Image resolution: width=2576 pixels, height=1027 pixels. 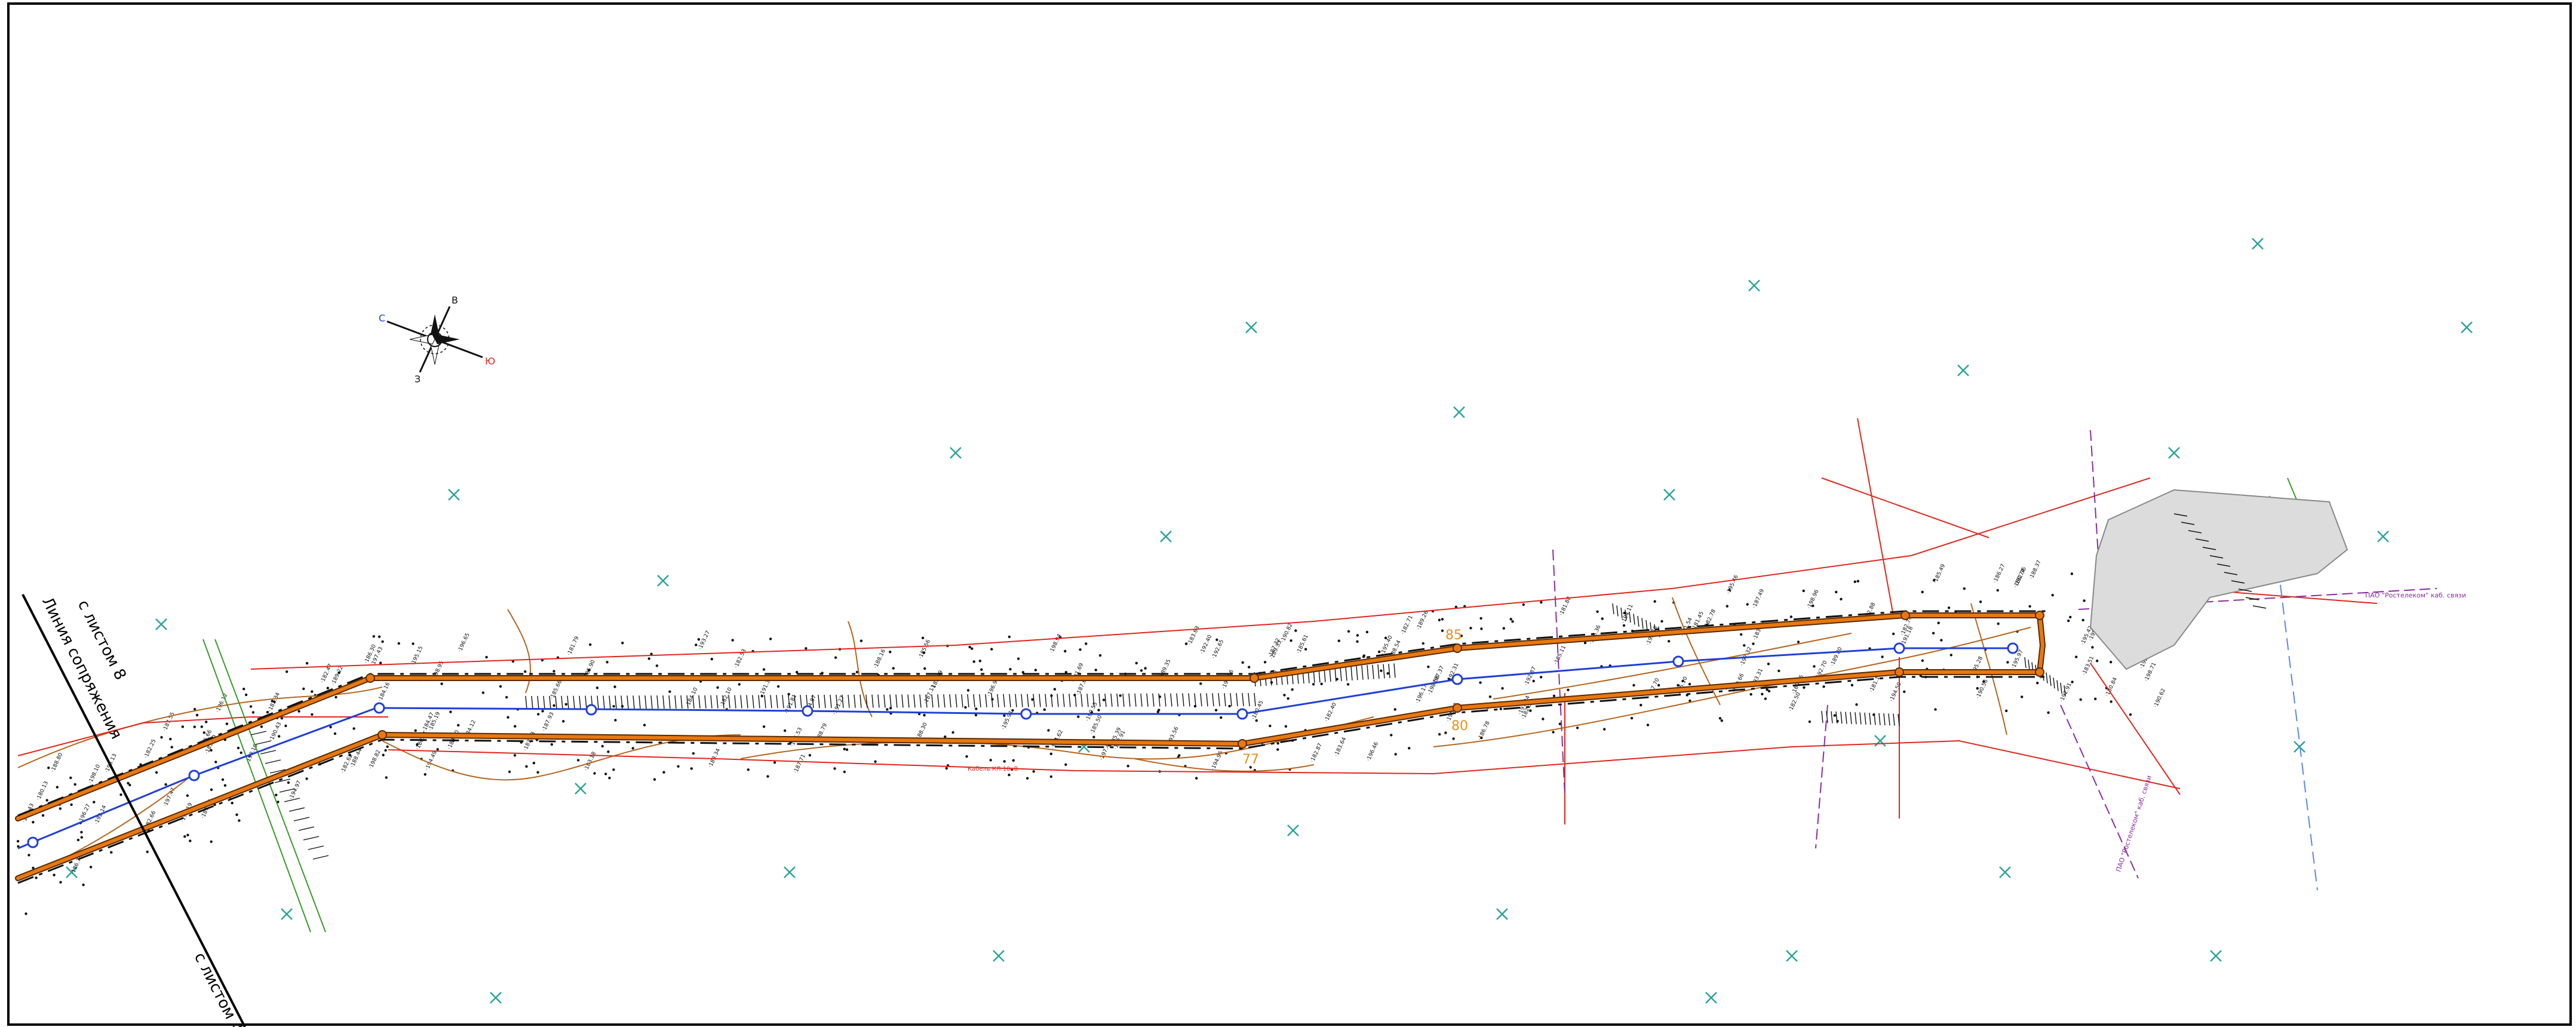 What do you see at coordinates (2293, 693) in the screenshot?
I see `storm-drain-lines` at bounding box center [2293, 693].